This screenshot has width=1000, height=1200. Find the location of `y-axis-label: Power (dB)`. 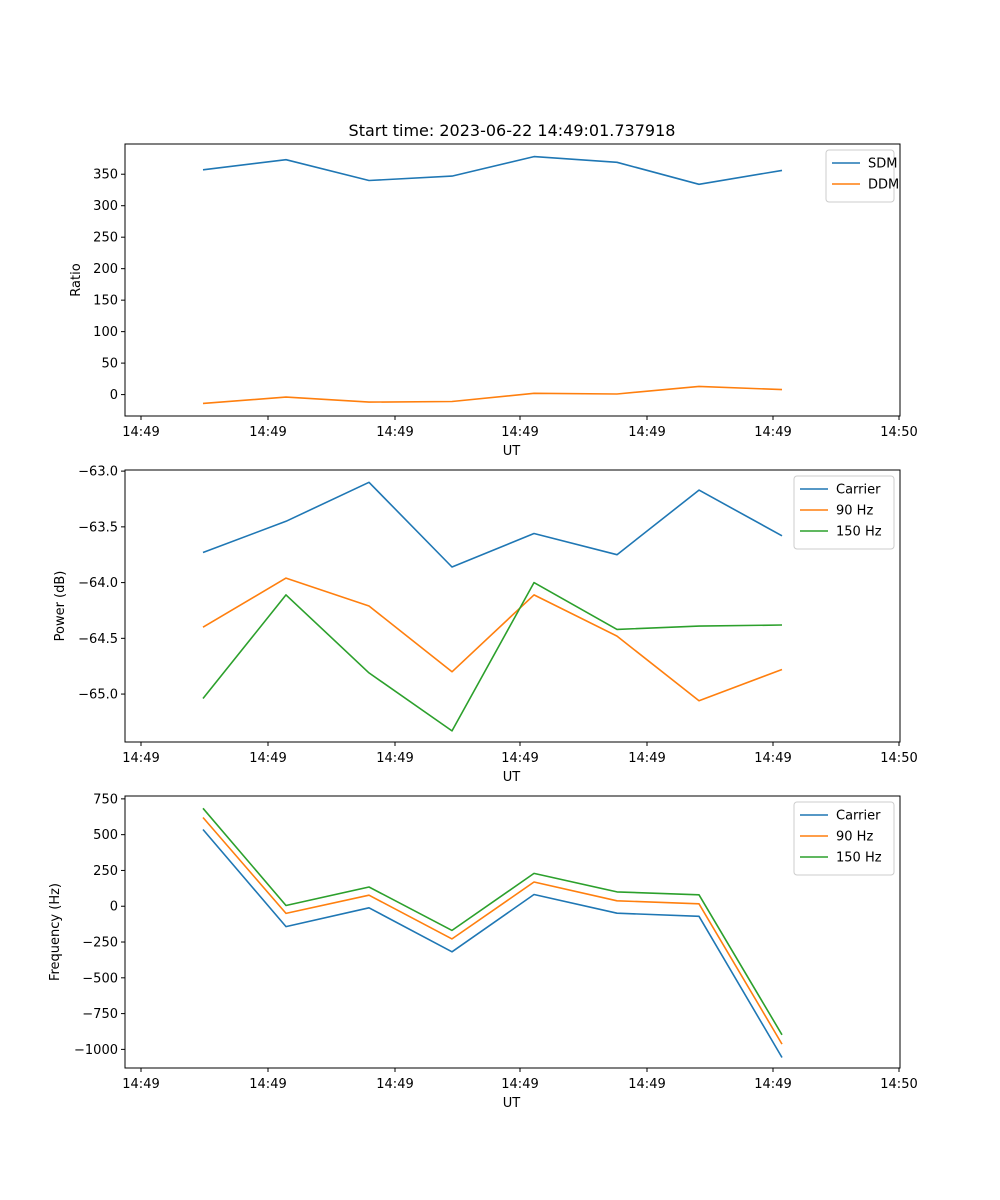

y-axis-label: Power (dB) is located at coordinates (60, 606).